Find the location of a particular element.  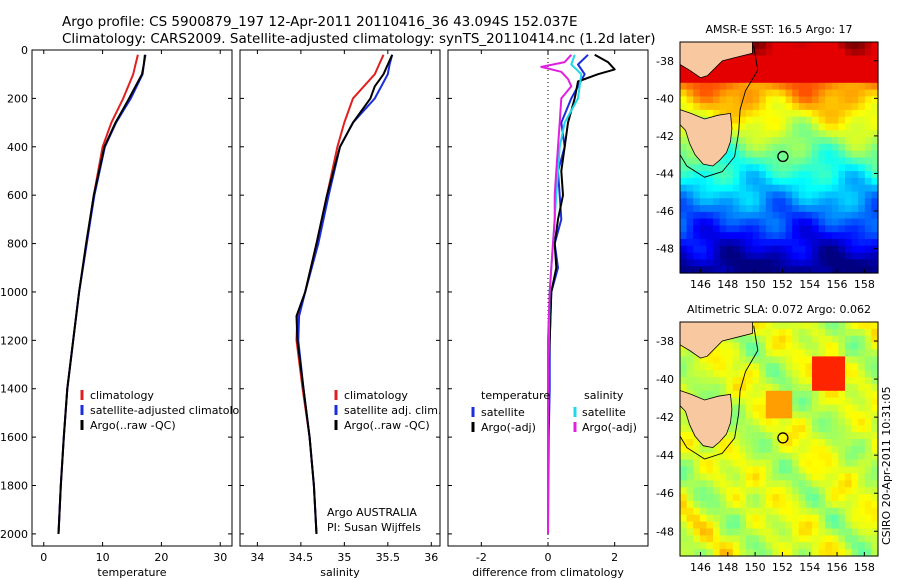

x-tick-label: 154 is located at coordinates (809, 284).